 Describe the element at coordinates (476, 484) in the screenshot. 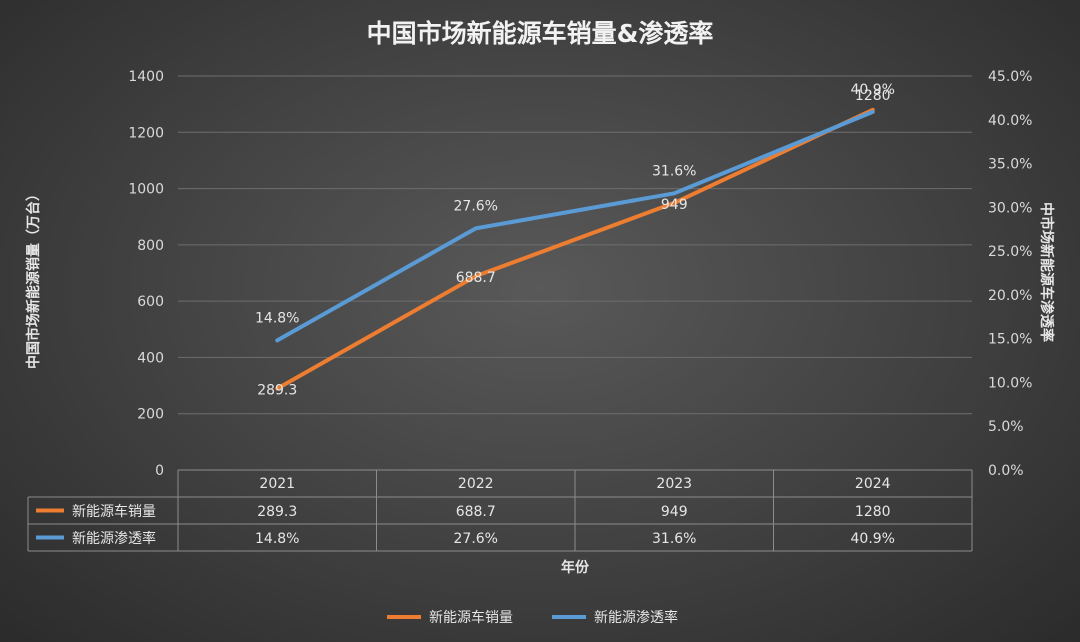

I see `x-tick-label: 2022` at that location.